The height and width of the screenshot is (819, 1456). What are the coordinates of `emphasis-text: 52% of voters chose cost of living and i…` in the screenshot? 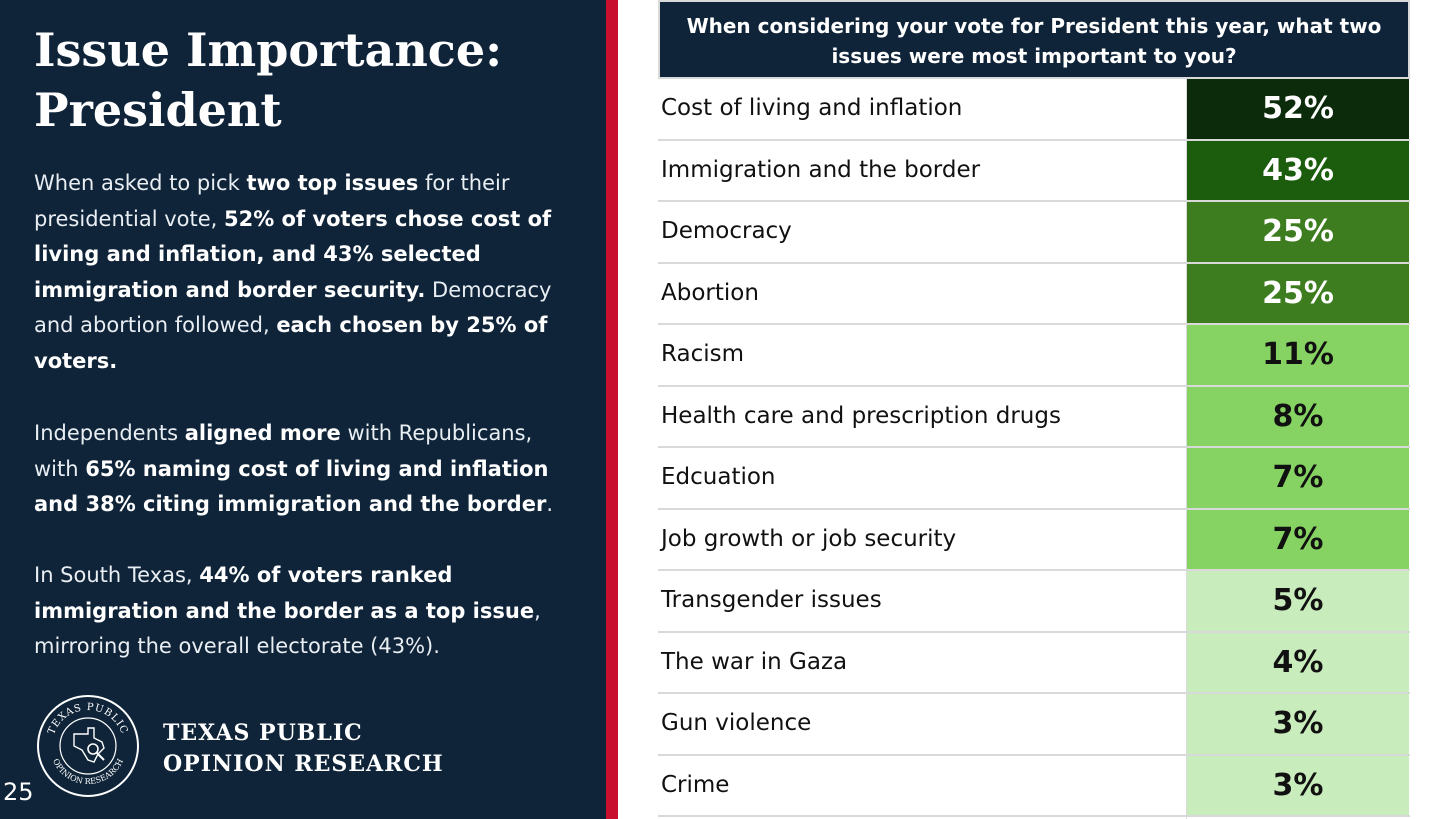 It's located at (293, 254).